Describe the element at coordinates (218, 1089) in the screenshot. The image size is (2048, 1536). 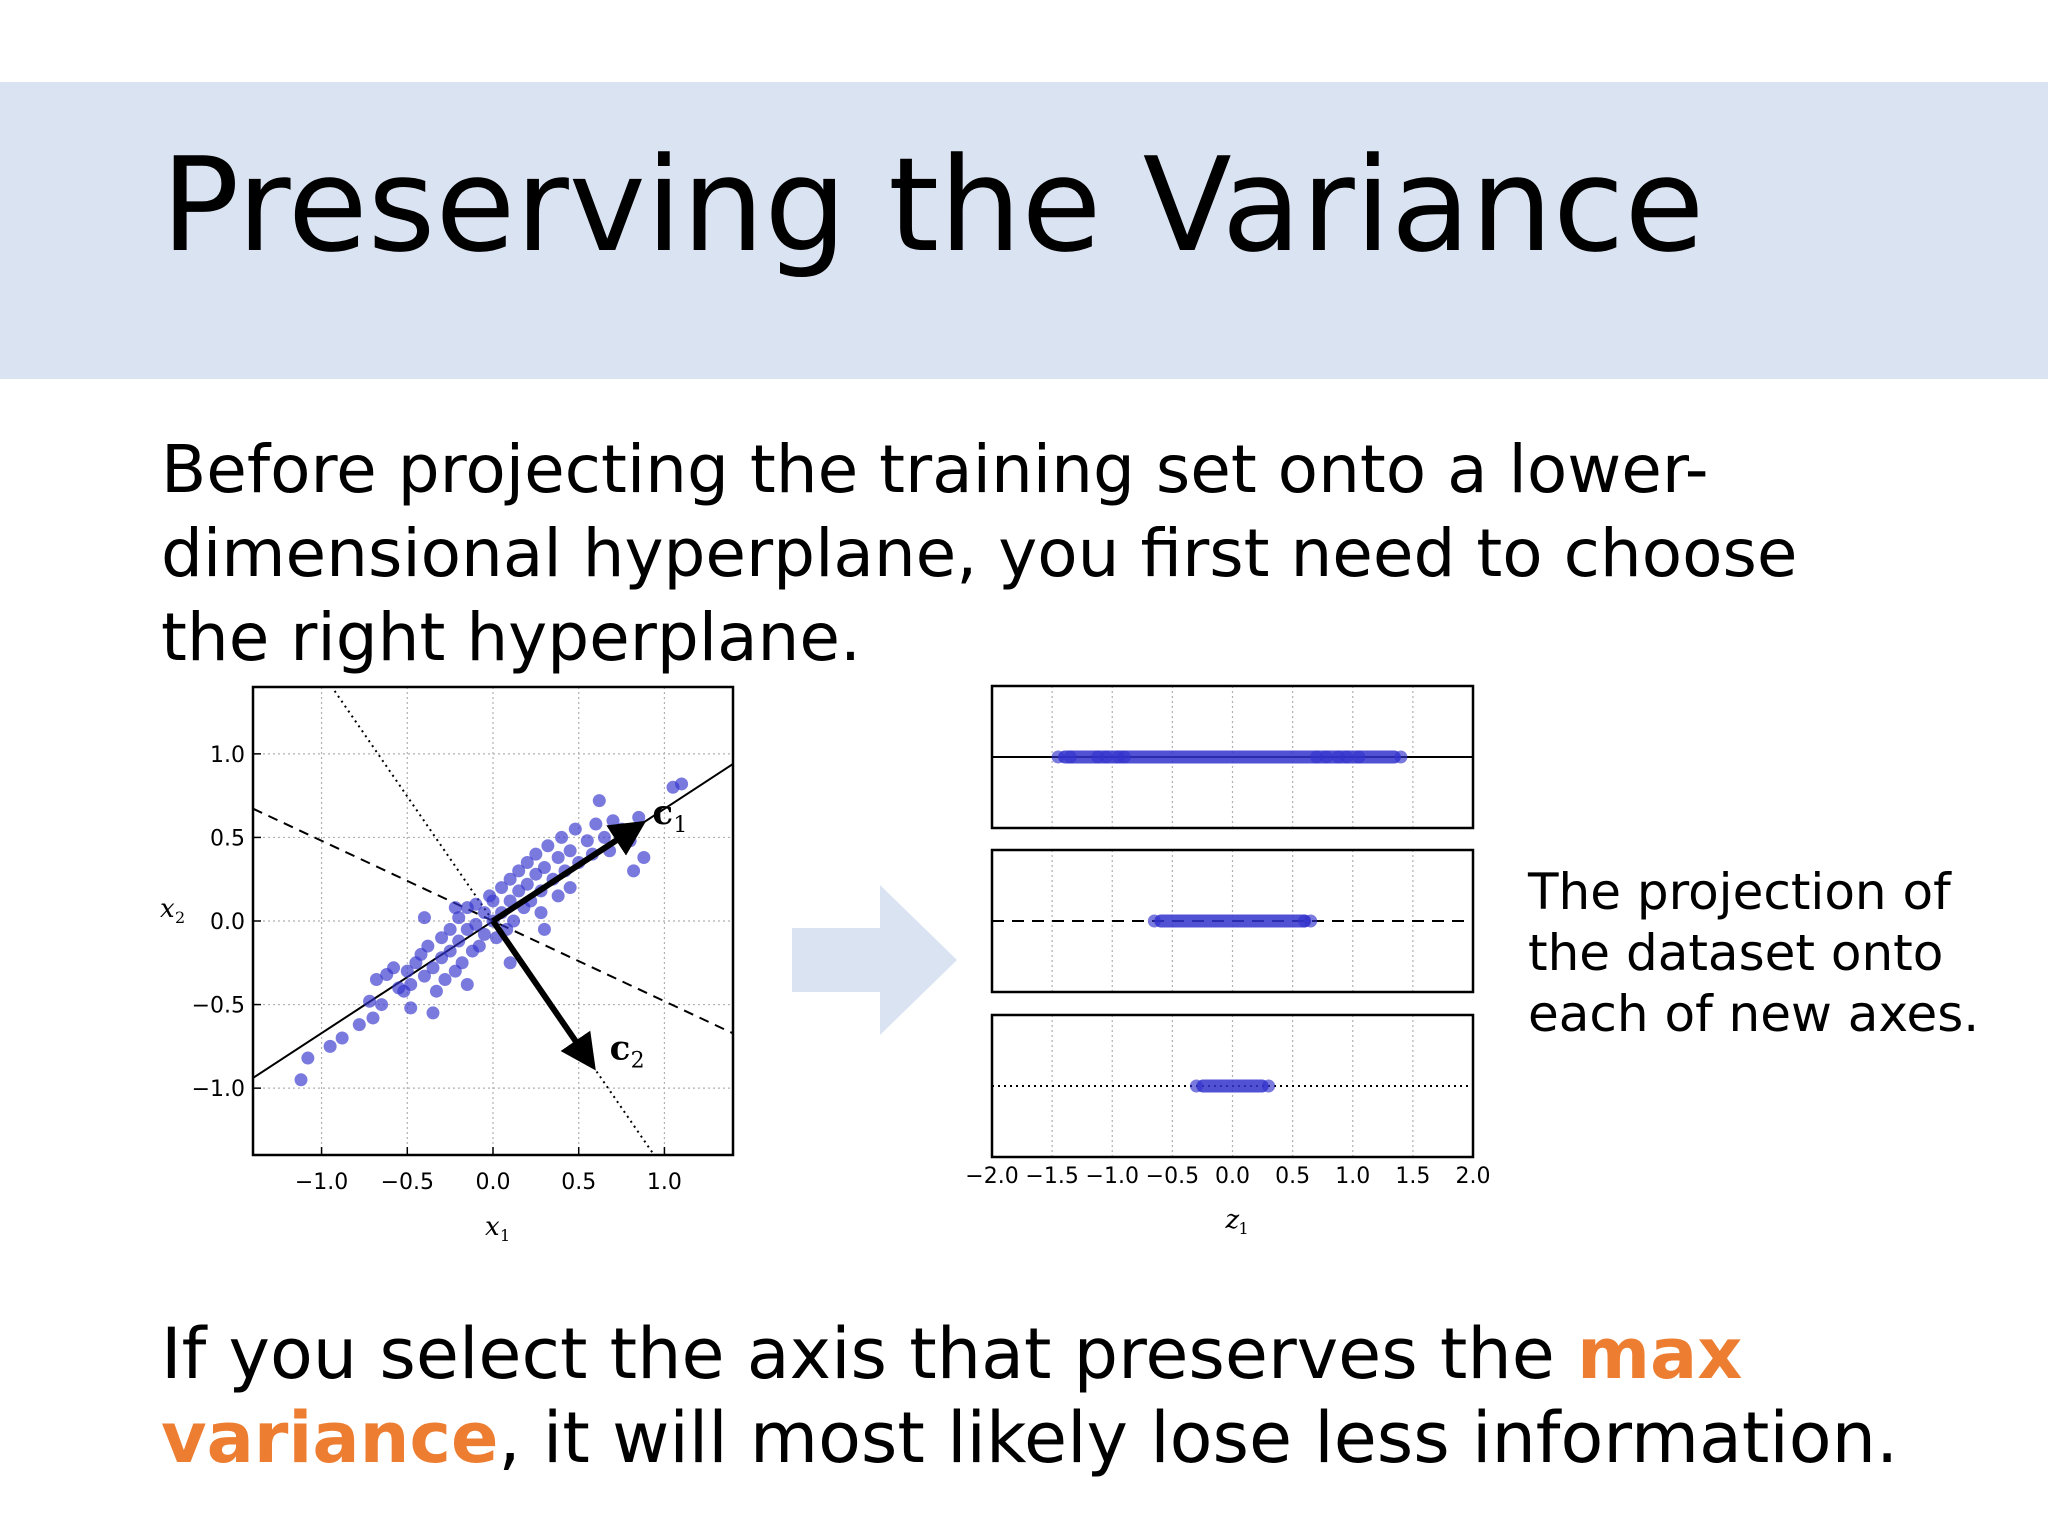
I see `y-tick-label: −1.0` at that location.